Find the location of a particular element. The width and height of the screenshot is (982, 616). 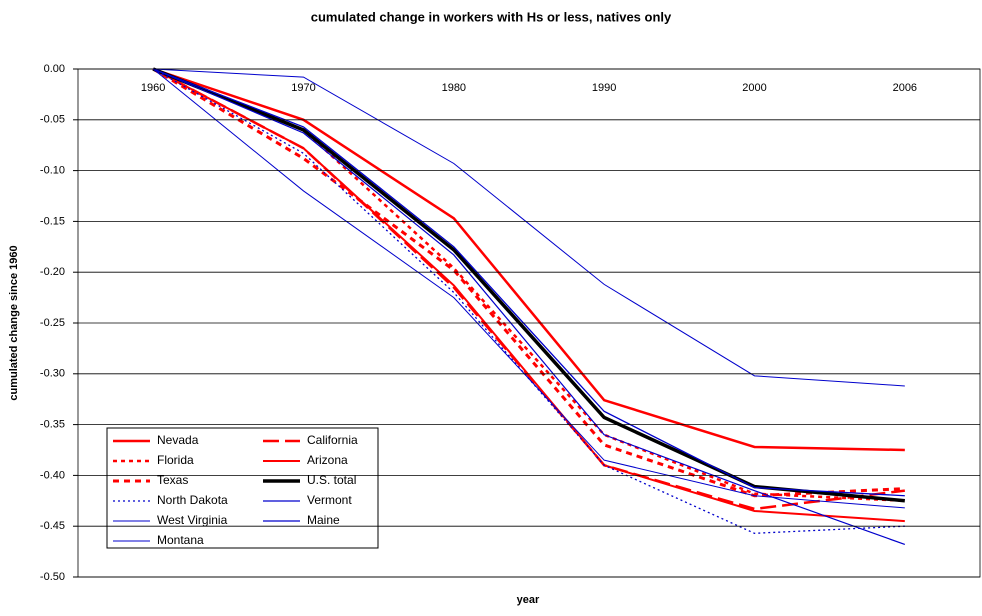

legend-label: Vermont is located at coordinates (329, 500).